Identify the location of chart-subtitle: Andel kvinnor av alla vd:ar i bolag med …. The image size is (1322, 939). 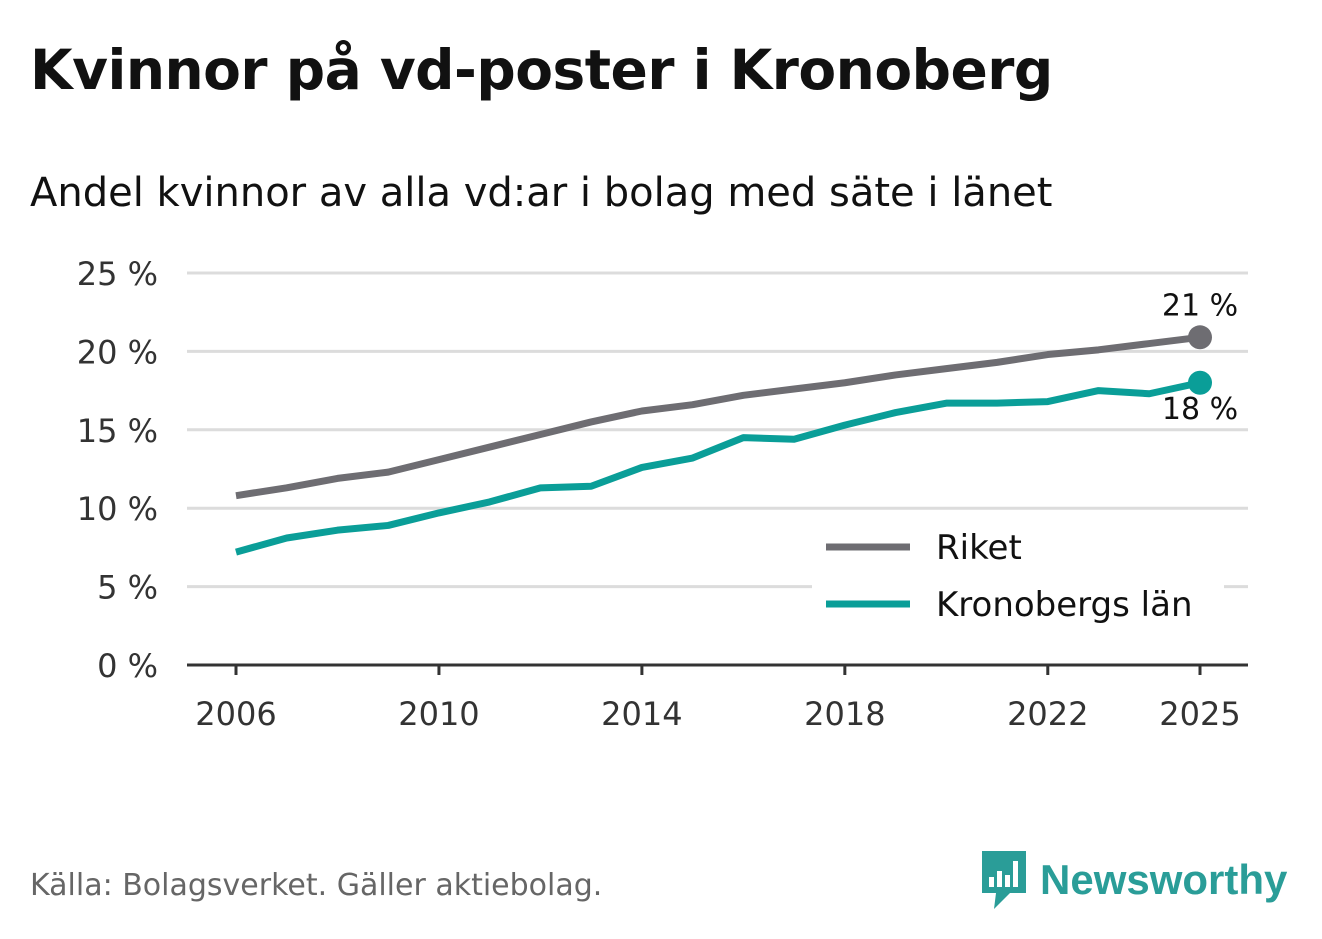
(541, 193).